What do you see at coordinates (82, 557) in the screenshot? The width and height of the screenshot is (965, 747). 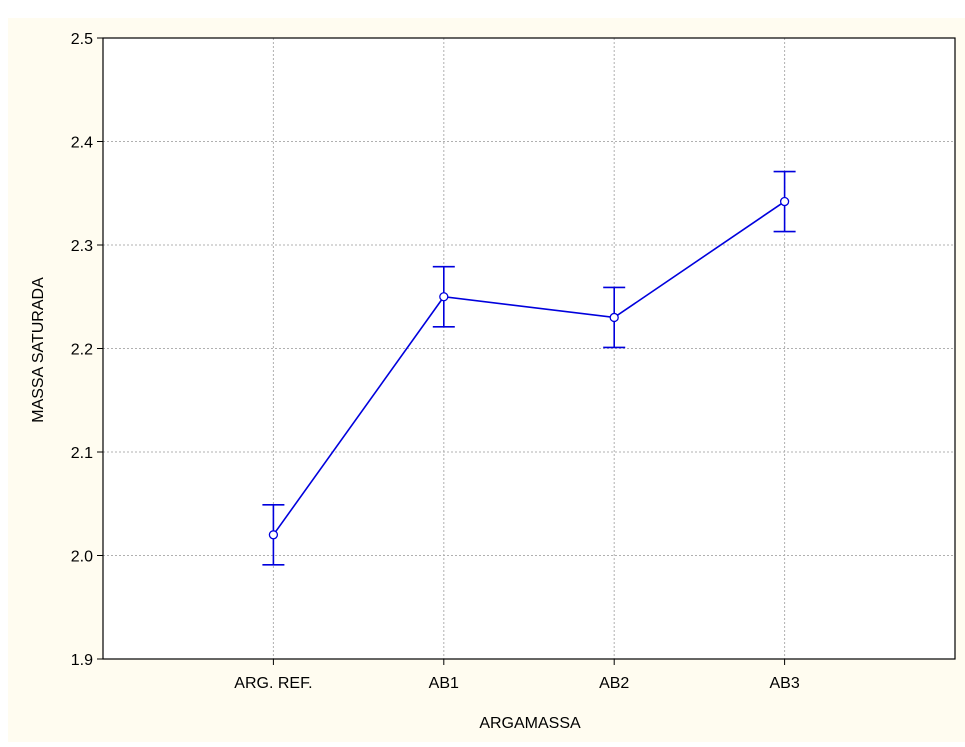 I see `y-tick-label: 2.0` at bounding box center [82, 557].